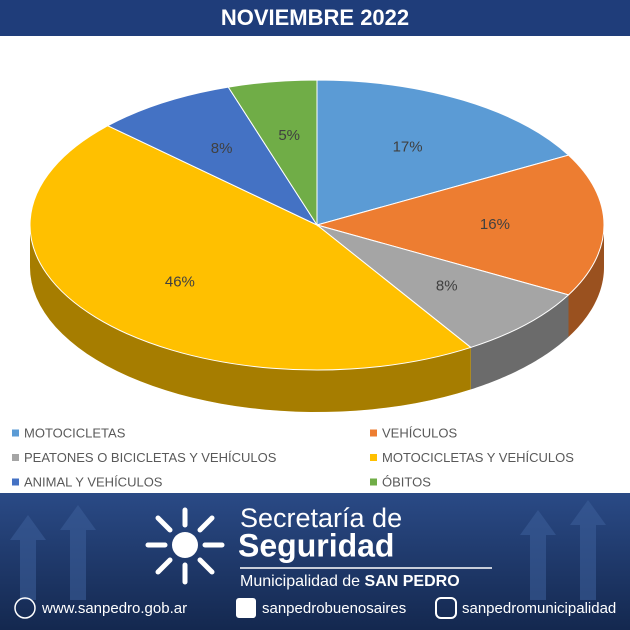 The image size is (630, 630). I want to click on instagram-icon, so click(446, 608).